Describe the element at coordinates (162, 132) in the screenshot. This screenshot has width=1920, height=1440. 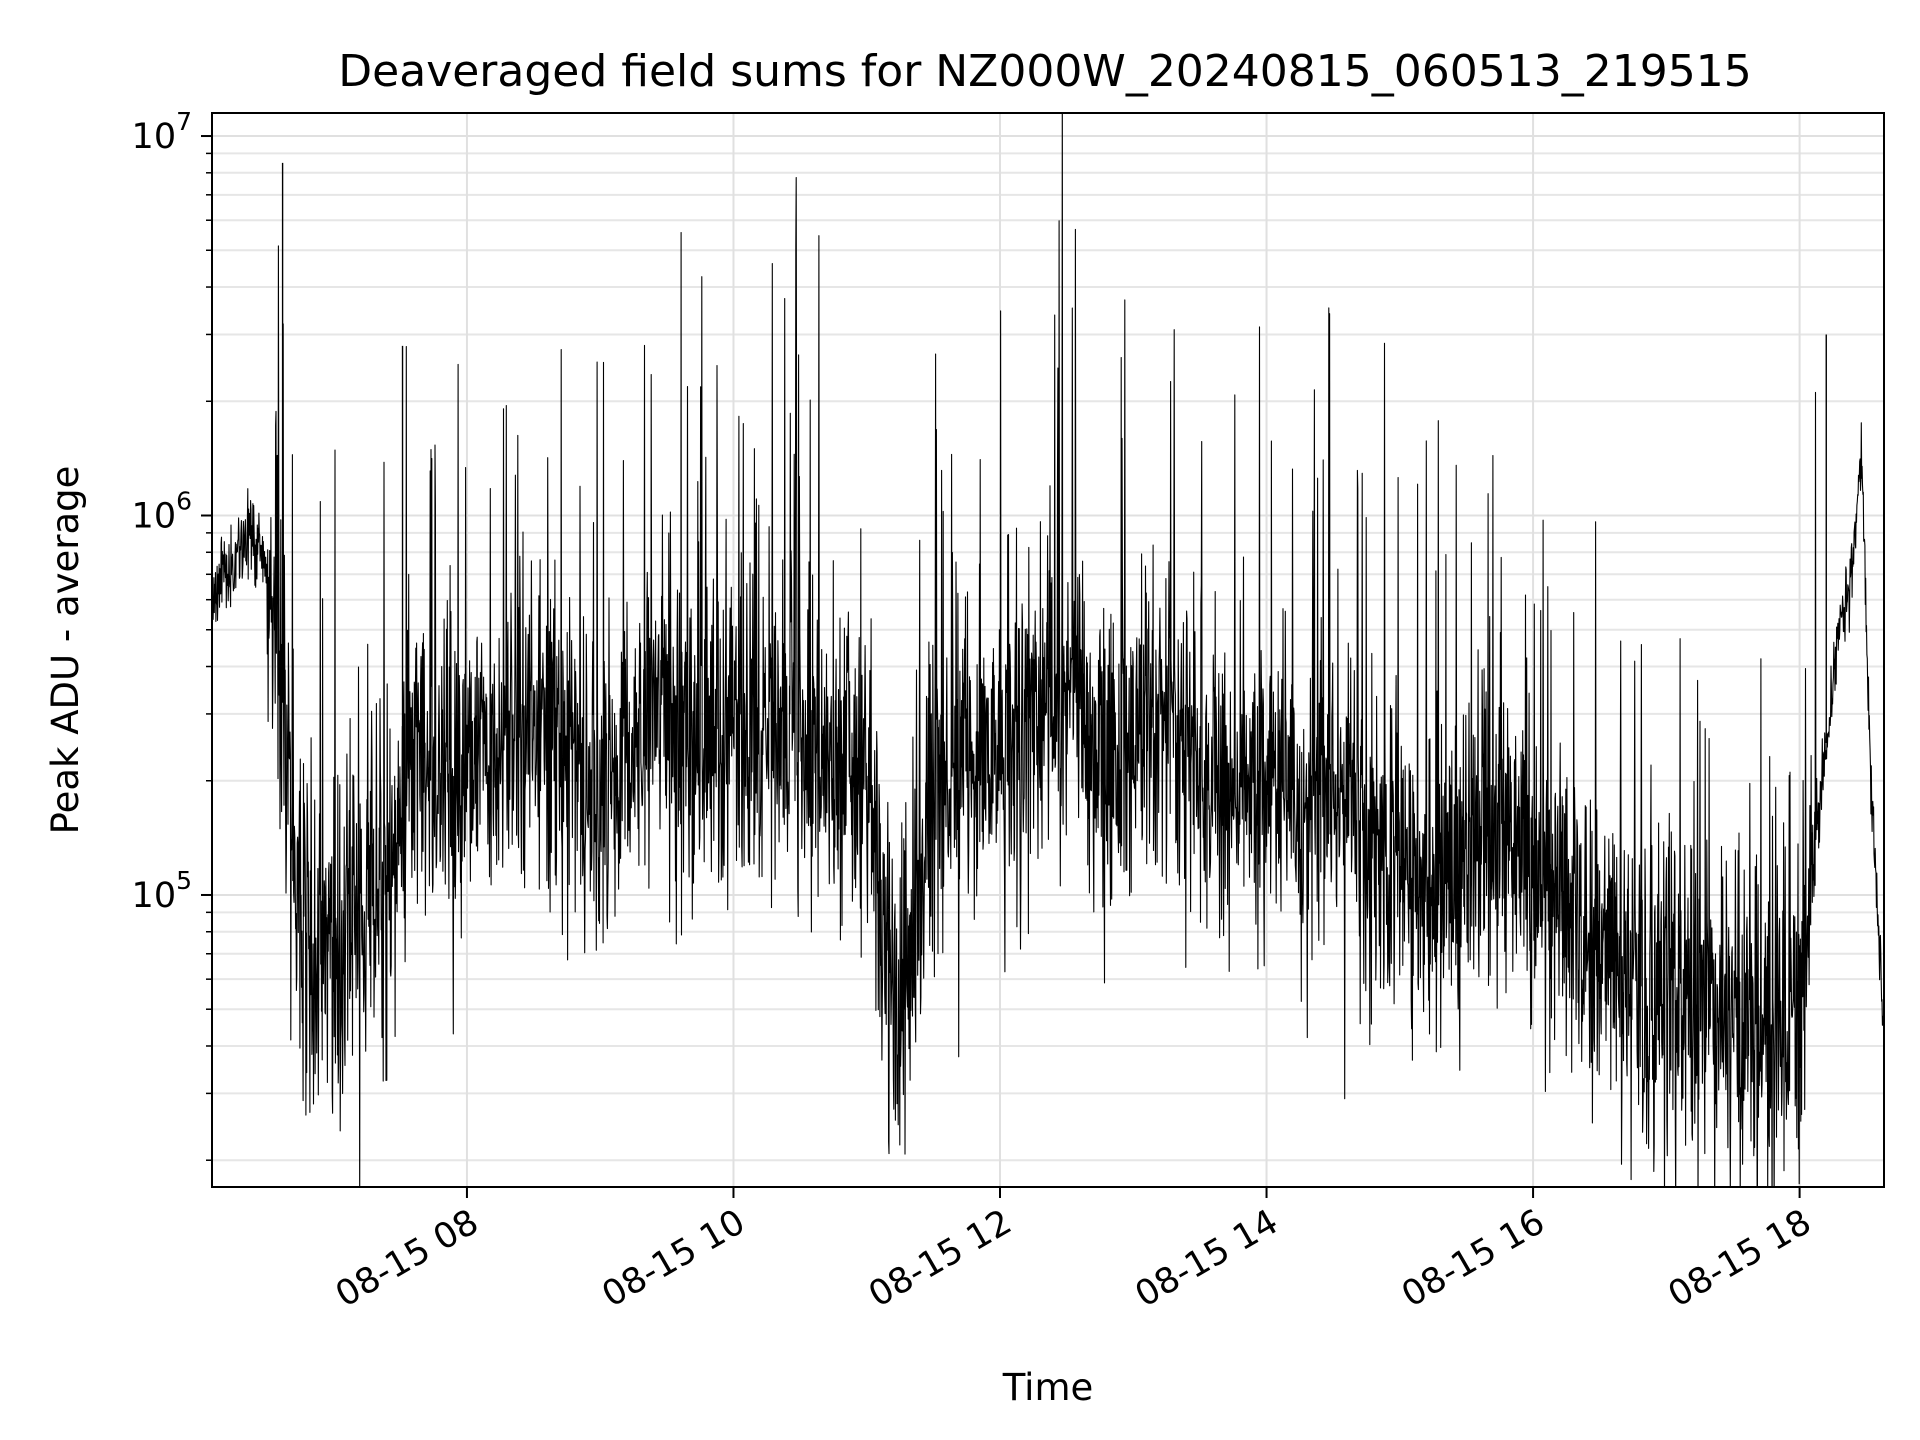
I see `y-tick-label: 10⁷` at that location.